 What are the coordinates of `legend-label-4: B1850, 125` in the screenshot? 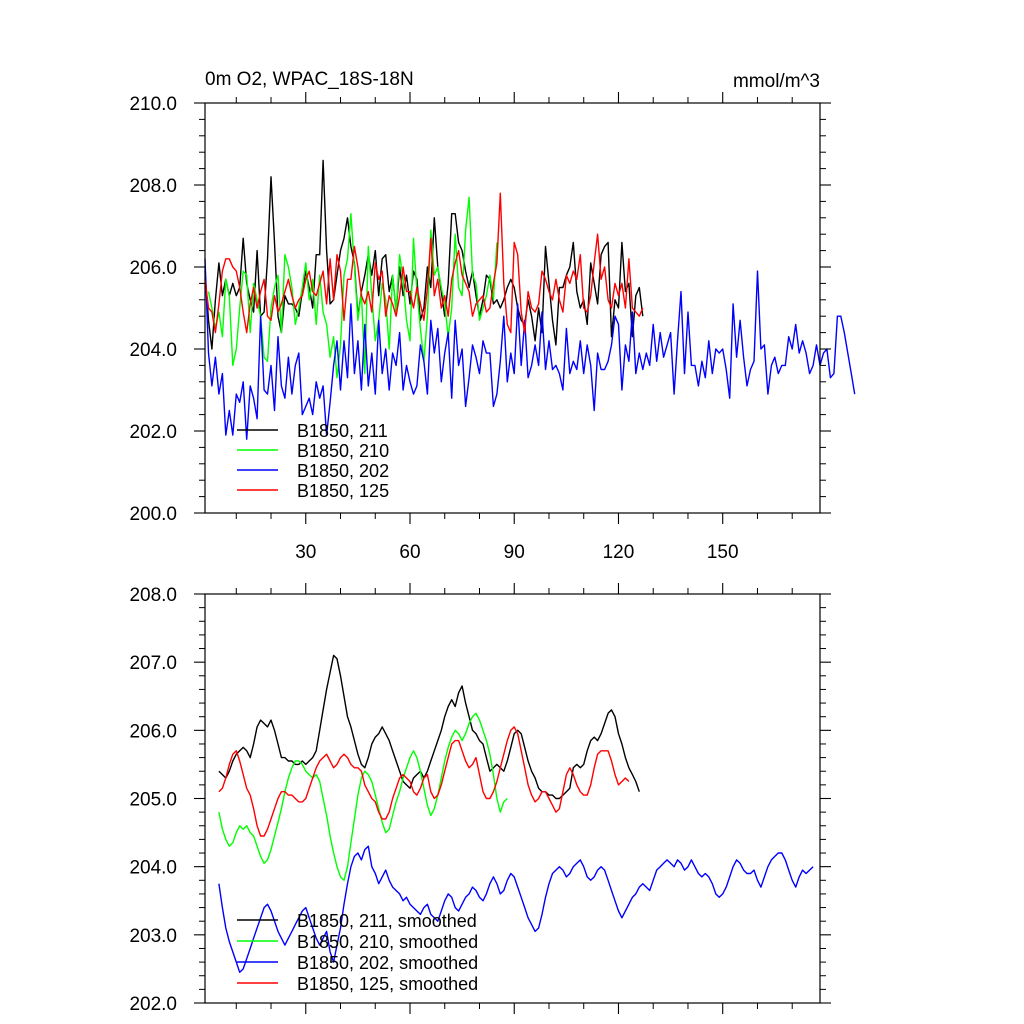 It's located at (343, 491).